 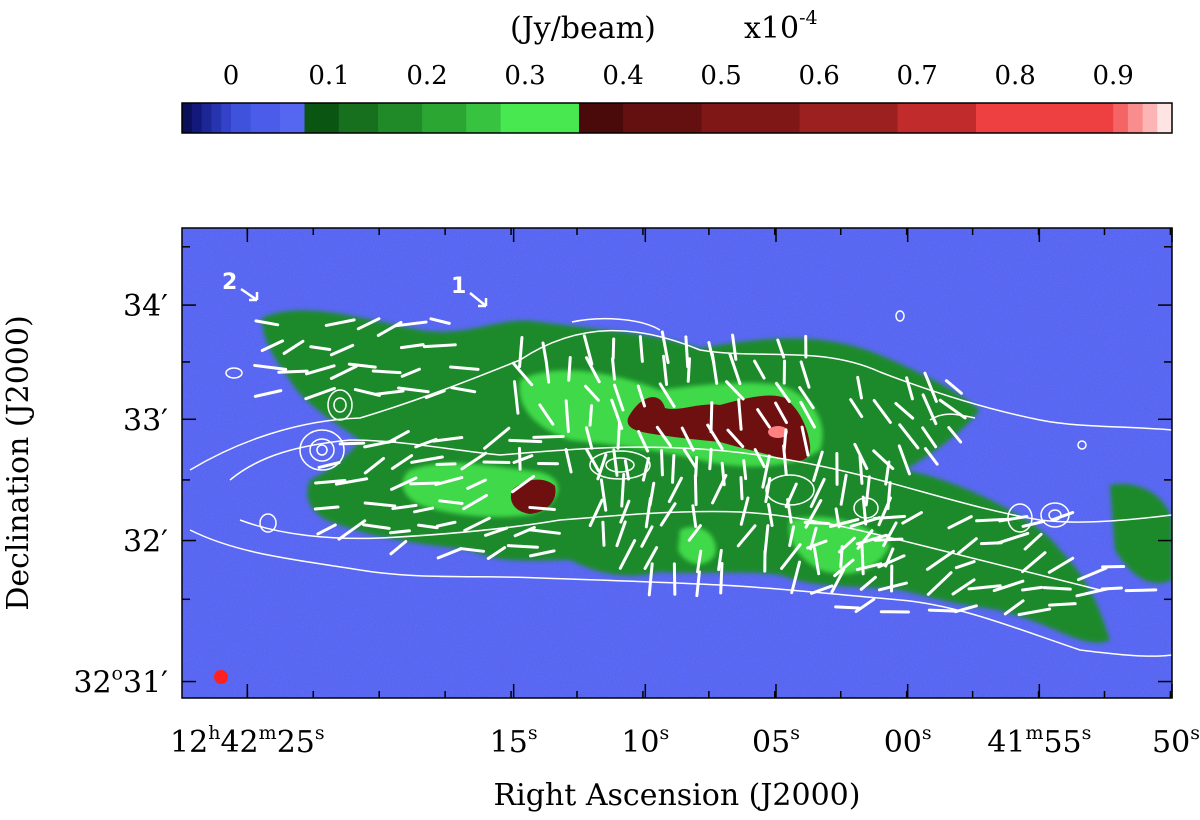 What do you see at coordinates (469, 291) in the screenshot?
I see `annotation-arrow-1: 1` at bounding box center [469, 291].